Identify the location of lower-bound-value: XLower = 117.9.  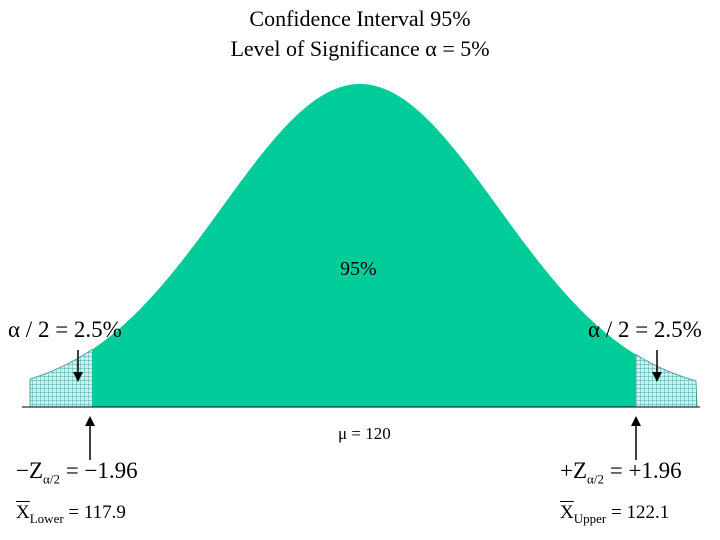
(71, 514).